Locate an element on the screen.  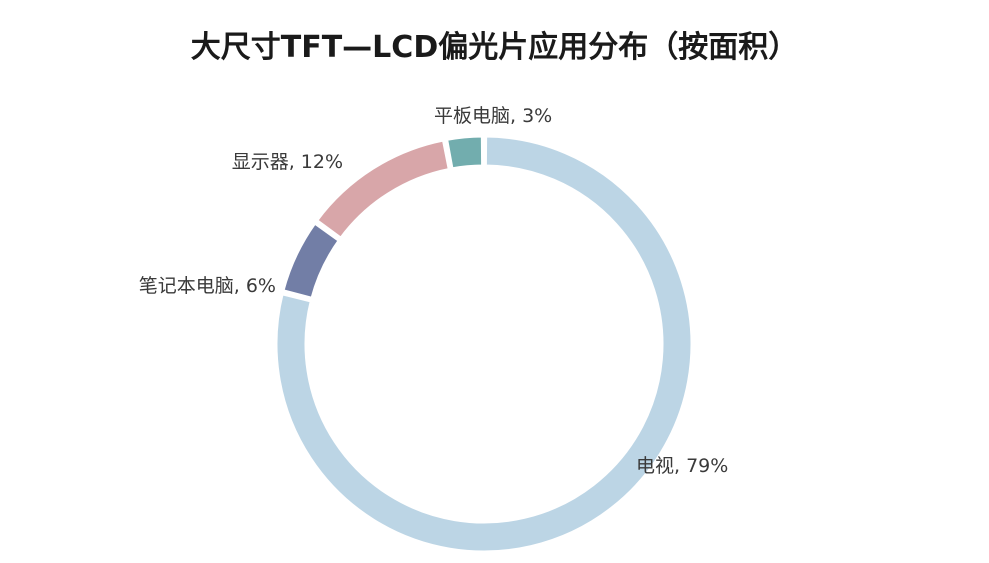
slice-label-3: 平板电脑, 3% is located at coordinates (493, 116).